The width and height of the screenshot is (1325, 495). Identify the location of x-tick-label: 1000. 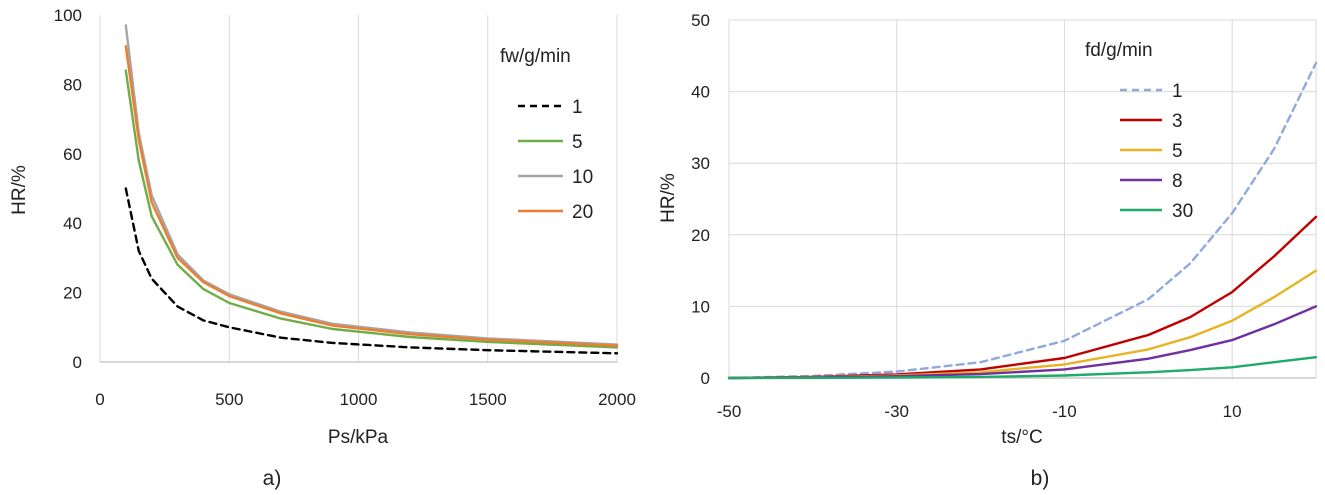
(359, 399).